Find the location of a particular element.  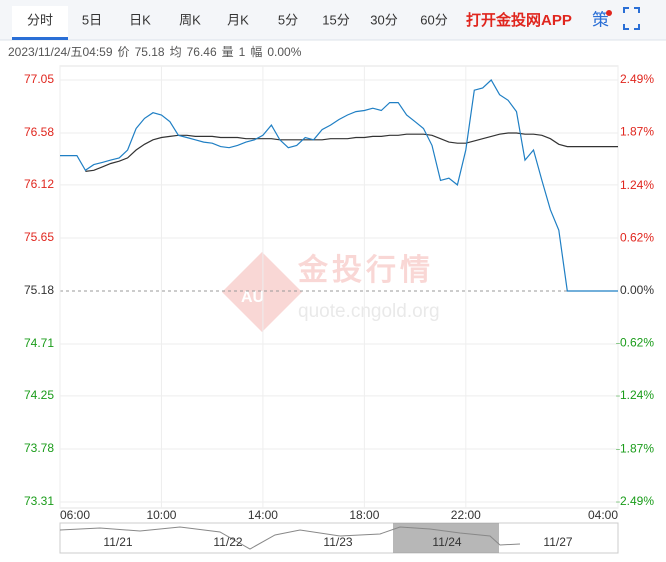

y2-tick-label: 0.62% is located at coordinates (637, 238).